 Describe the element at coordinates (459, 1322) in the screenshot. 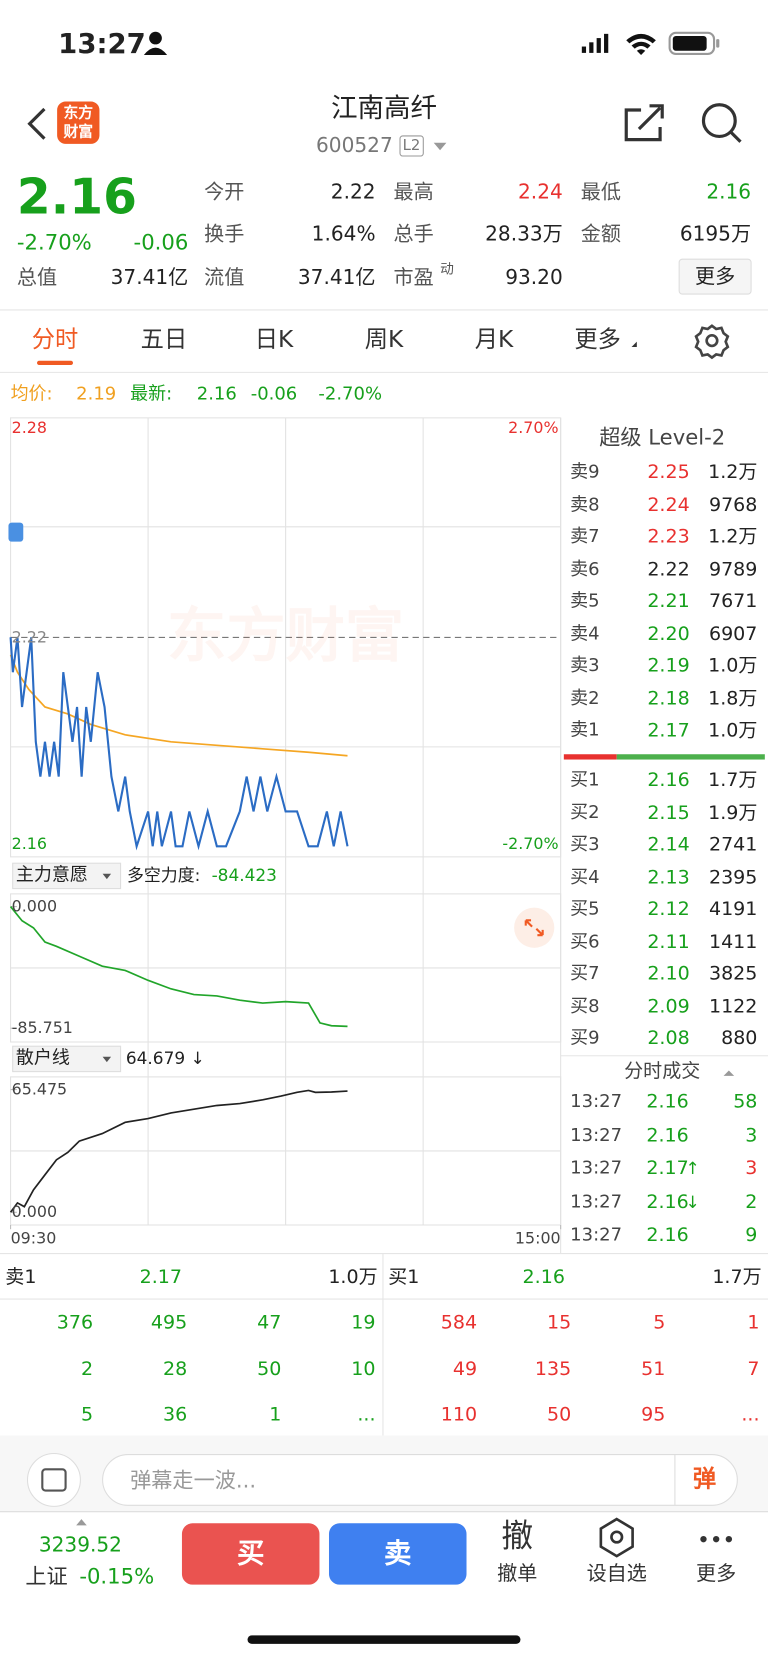

I see `queue-order: 584` at that location.